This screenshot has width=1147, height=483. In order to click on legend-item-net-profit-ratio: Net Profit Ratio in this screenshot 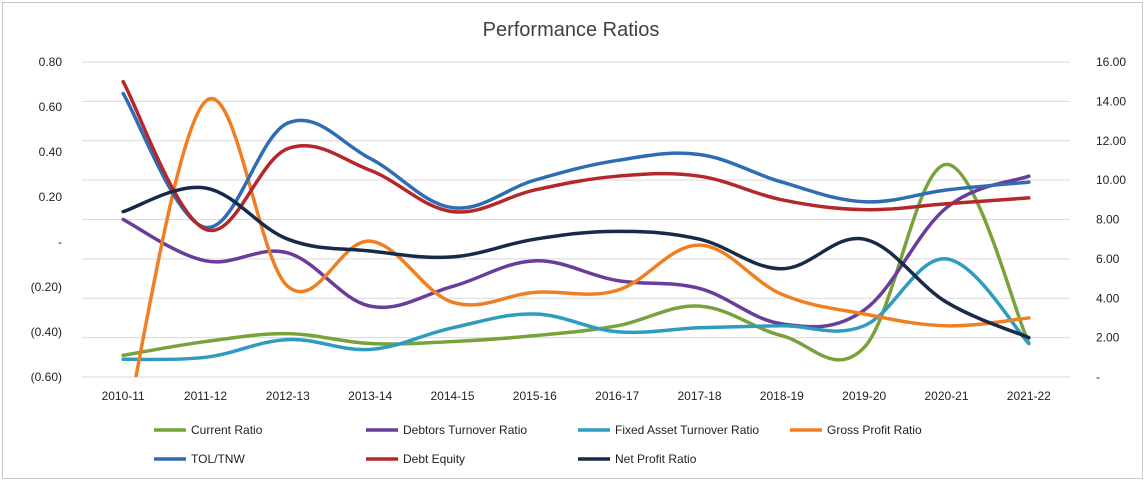, I will do `click(637, 459)`.